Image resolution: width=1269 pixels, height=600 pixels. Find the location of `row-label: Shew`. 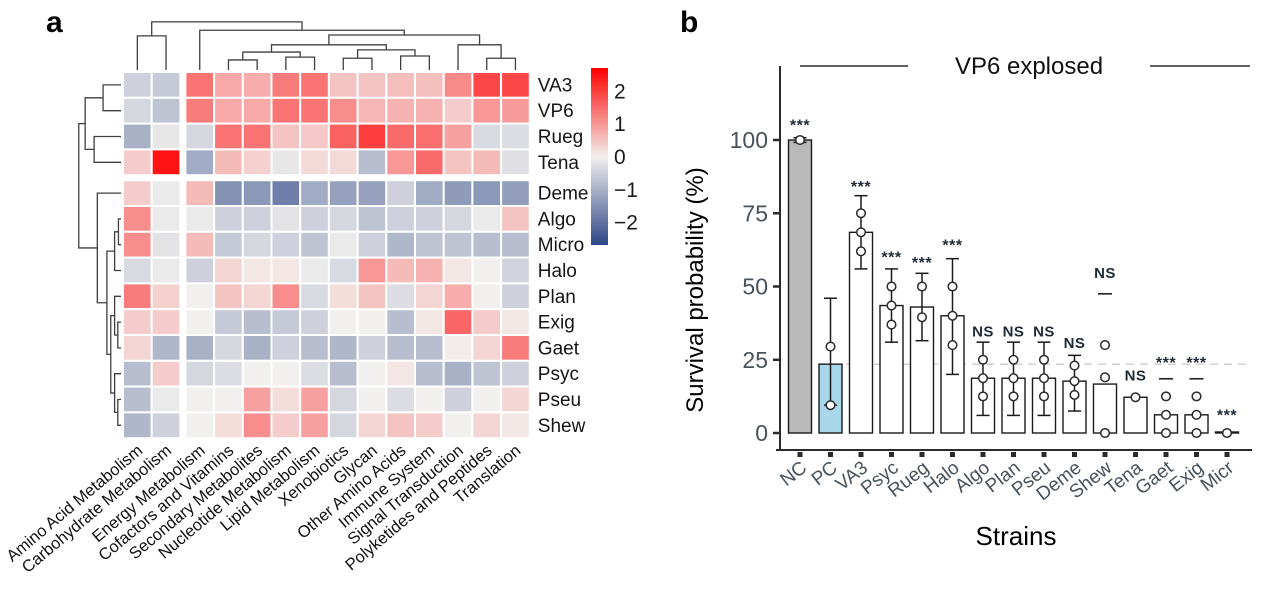

row-label: Shew is located at coordinates (562, 426).